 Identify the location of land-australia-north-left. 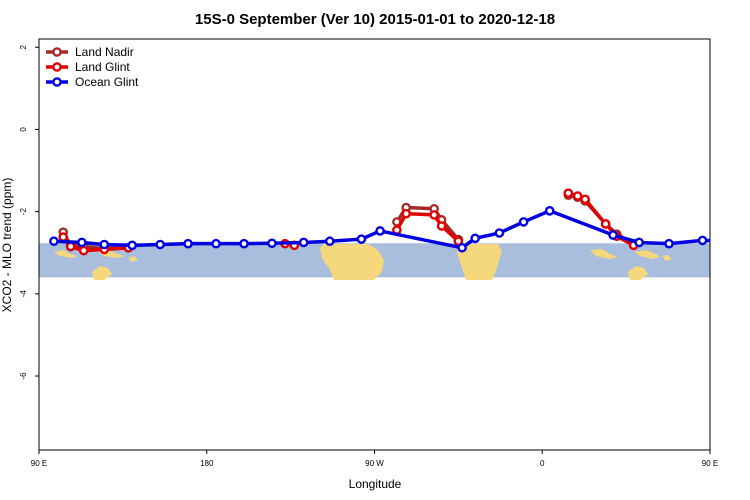
(102, 273).